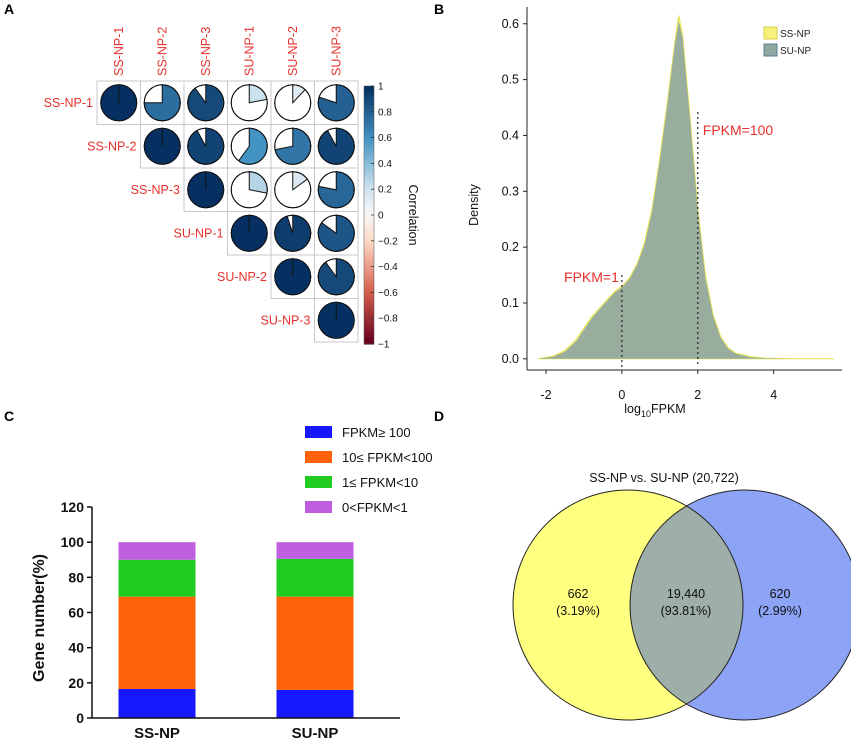  What do you see at coordinates (474, 204) in the screenshot?
I see `density-y-axis-title: Density` at bounding box center [474, 204].